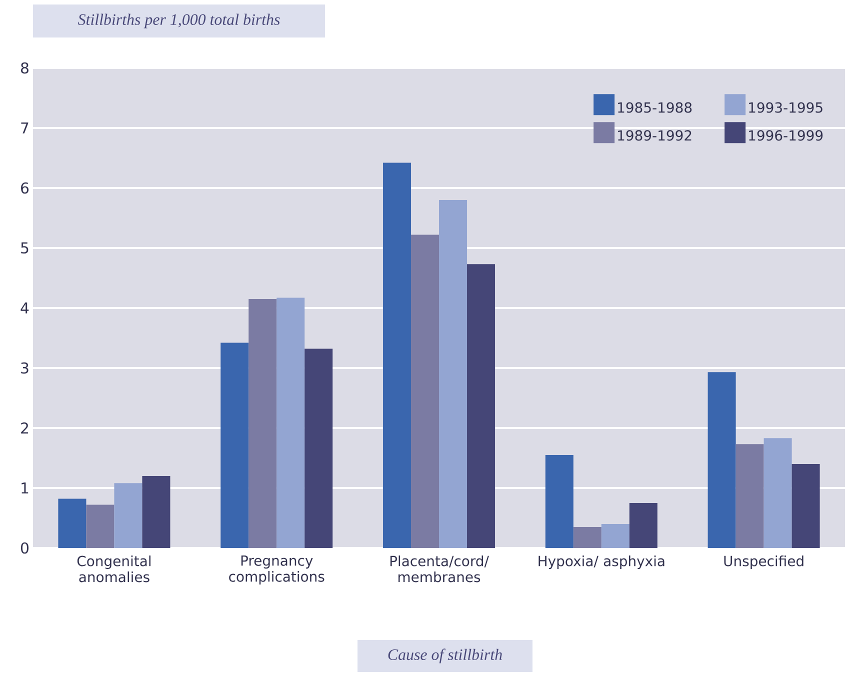 The height and width of the screenshot is (673, 847). What do you see at coordinates (25, 488) in the screenshot?
I see `y-tick-label: 1` at bounding box center [25, 488].